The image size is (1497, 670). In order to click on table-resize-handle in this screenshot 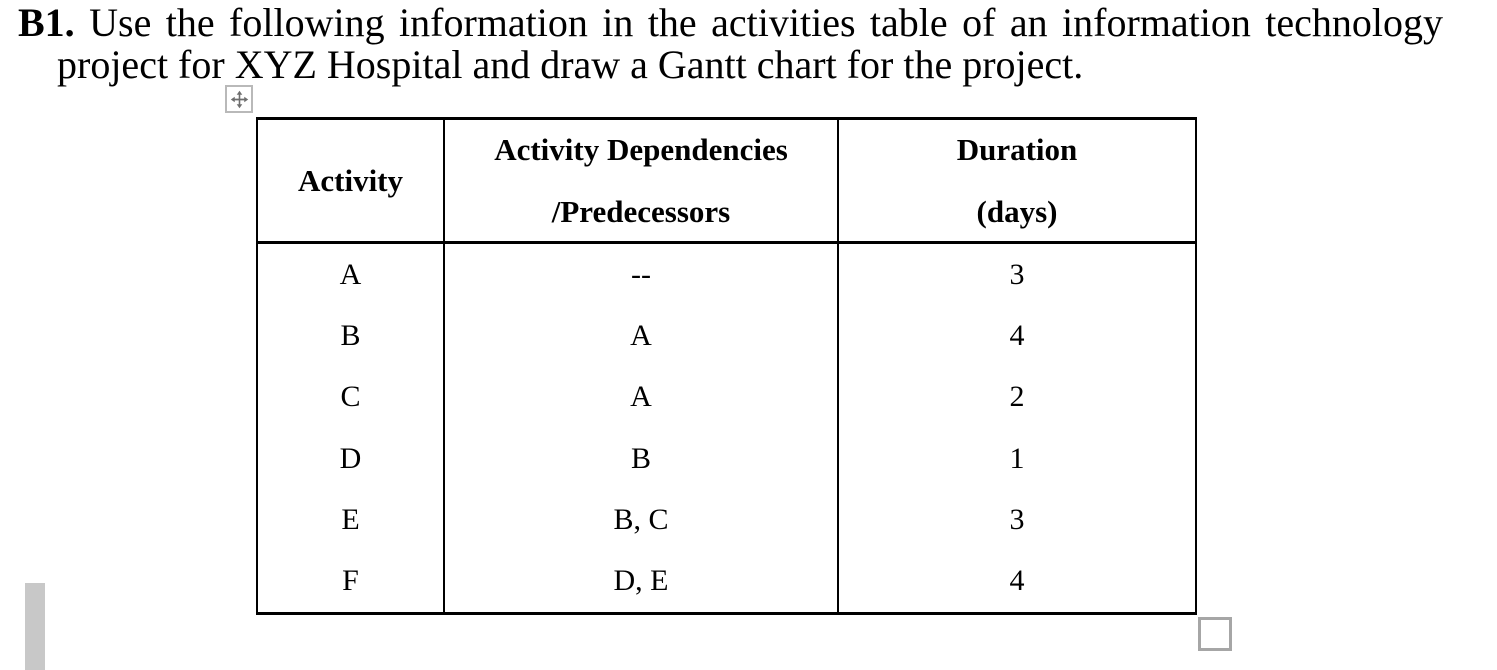, I will do `click(1215, 634)`.